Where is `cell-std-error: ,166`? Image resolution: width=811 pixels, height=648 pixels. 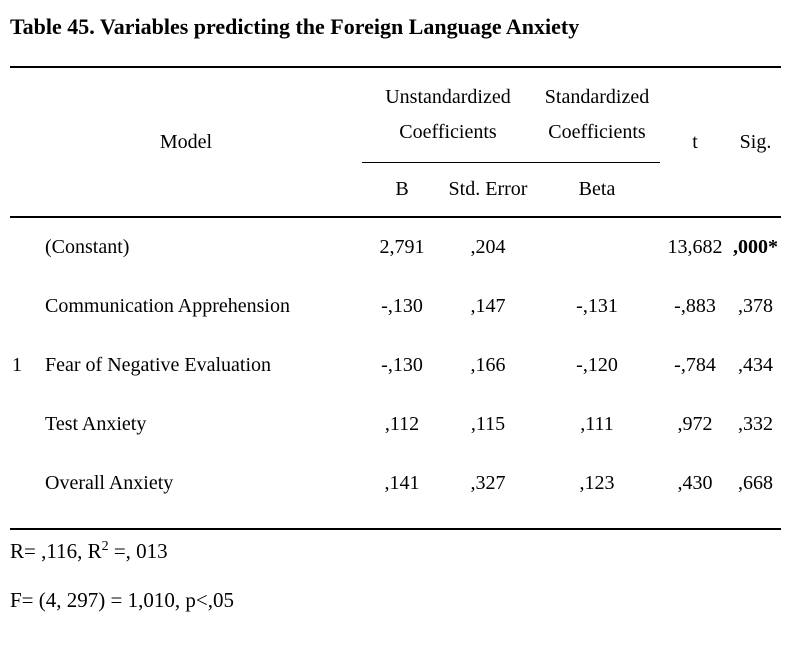
cell-std-error: ,166 is located at coordinates (488, 365).